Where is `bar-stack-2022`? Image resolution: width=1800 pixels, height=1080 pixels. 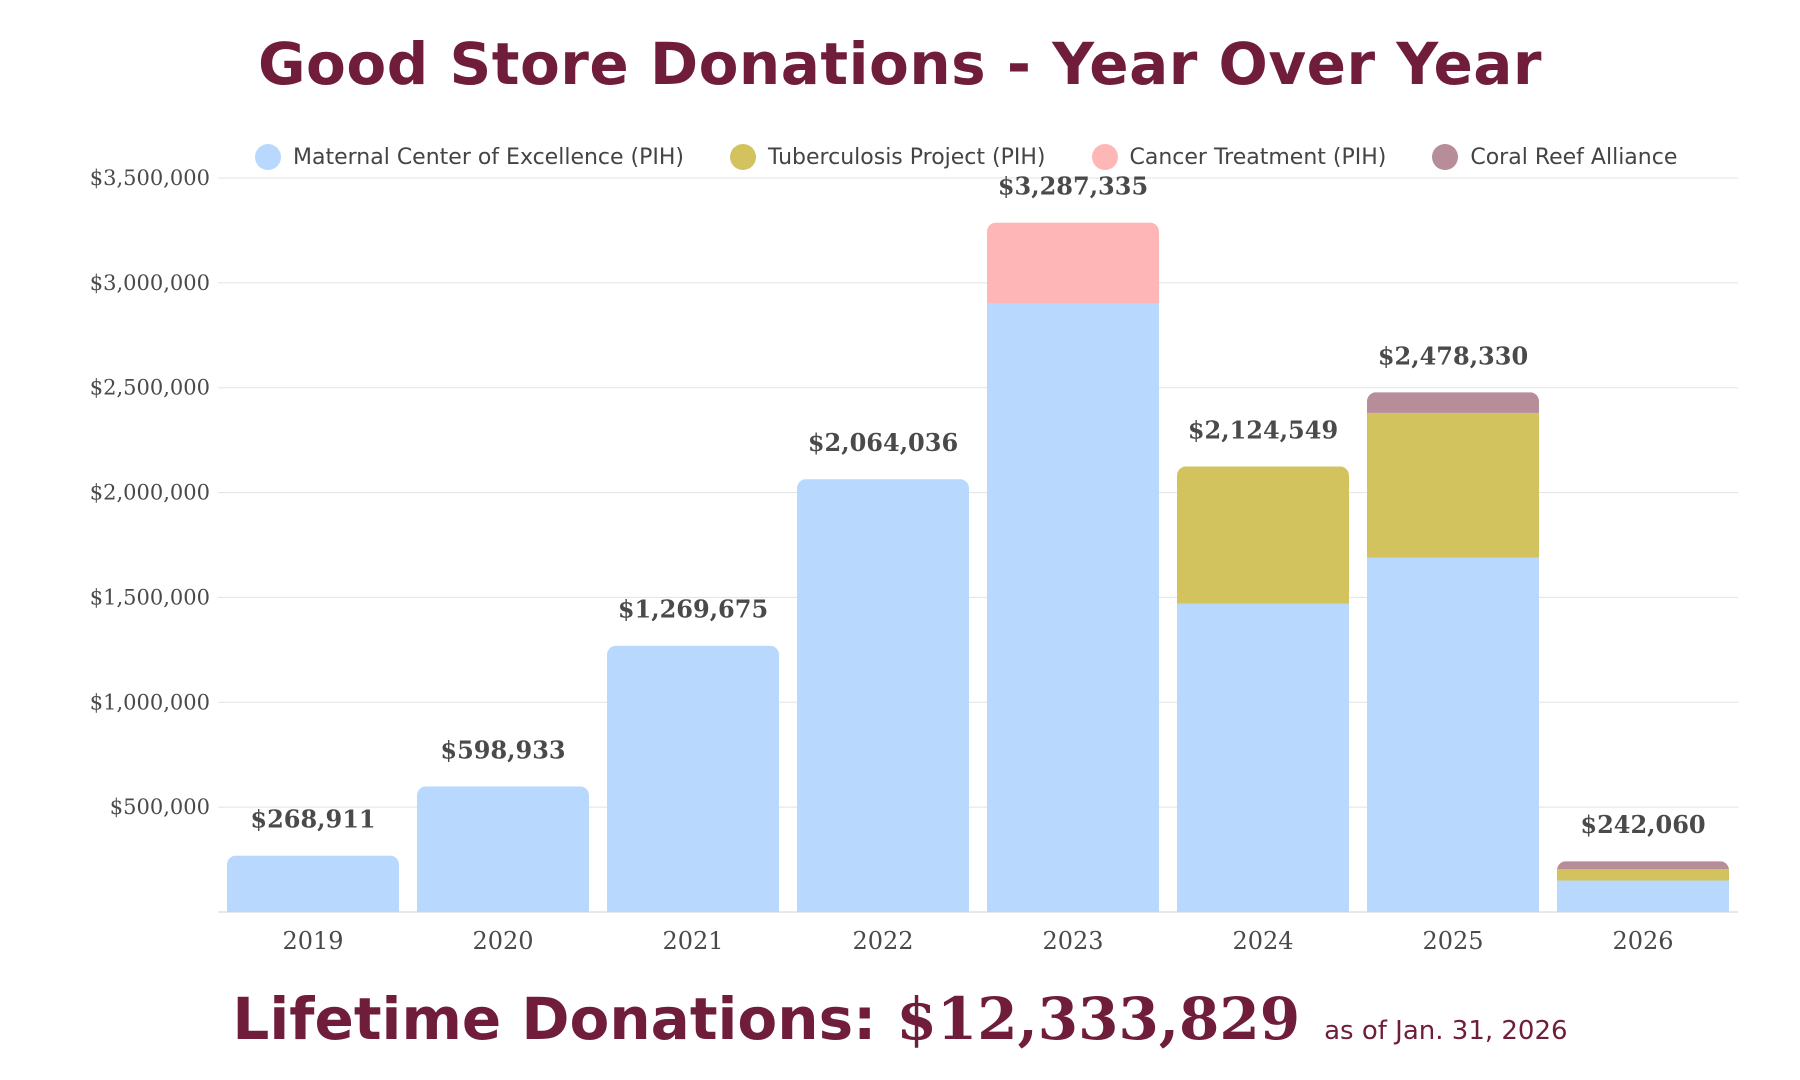 bar-stack-2022 is located at coordinates (883, 695).